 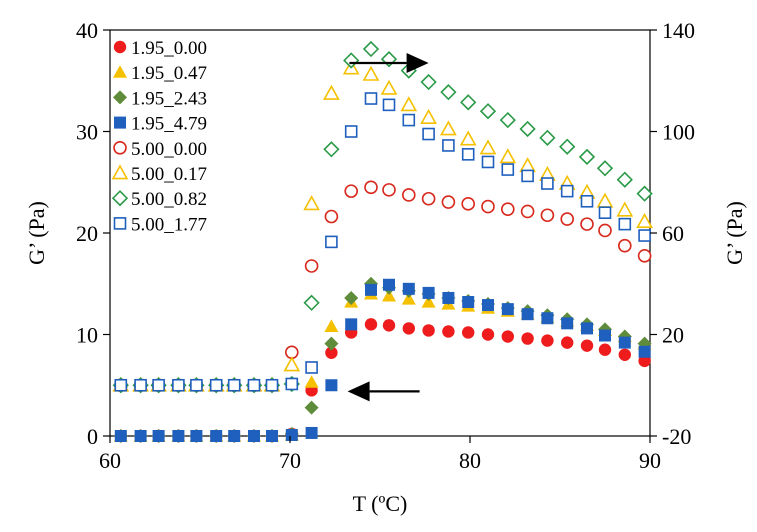 I want to click on x-axis-title: T (ºC), so click(x=380, y=503).